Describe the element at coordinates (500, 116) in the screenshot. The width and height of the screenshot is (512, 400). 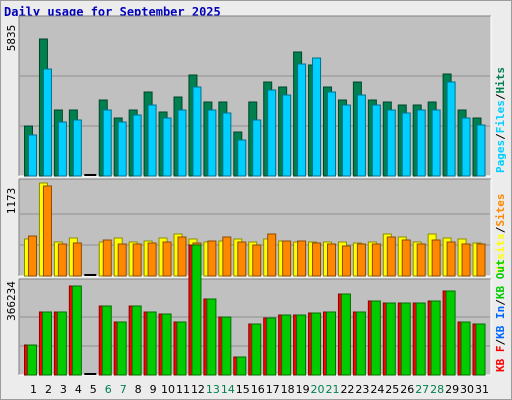
I see `legend-entry: Files` at that location.